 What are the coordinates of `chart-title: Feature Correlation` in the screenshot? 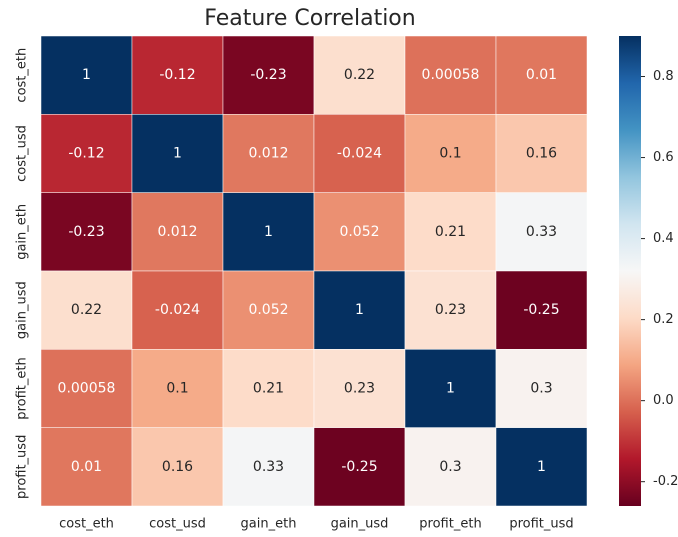 It's located at (309, 18).